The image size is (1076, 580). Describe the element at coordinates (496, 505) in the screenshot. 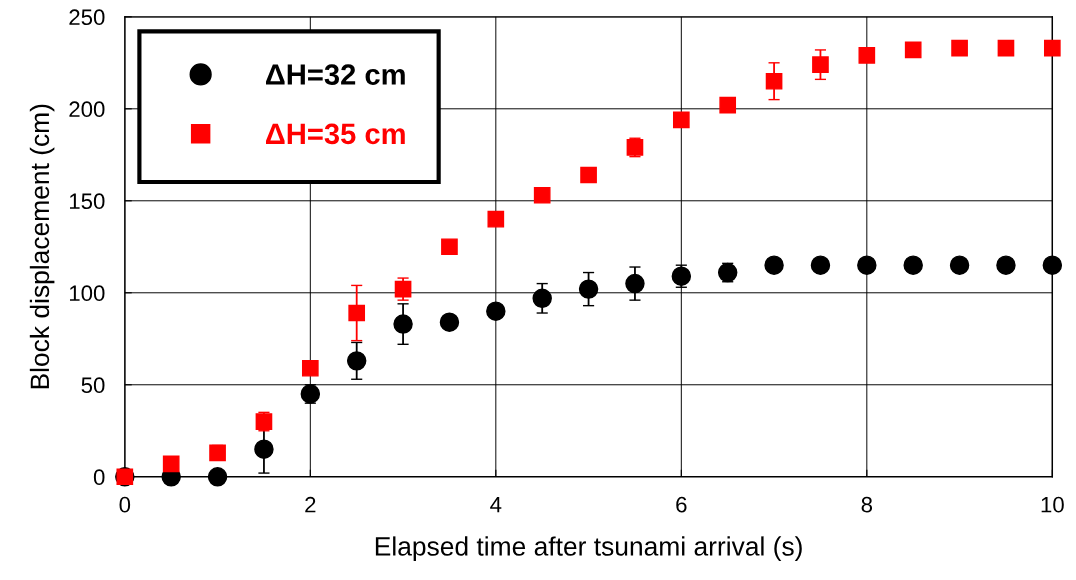

I see `x-tick-label: 4` at that location.